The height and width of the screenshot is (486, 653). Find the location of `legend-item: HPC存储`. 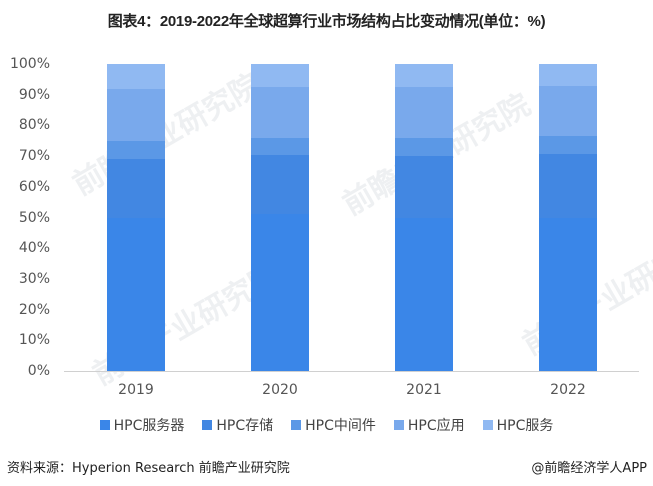

legend-item: HPC存储 is located at coordinates (237, 425).